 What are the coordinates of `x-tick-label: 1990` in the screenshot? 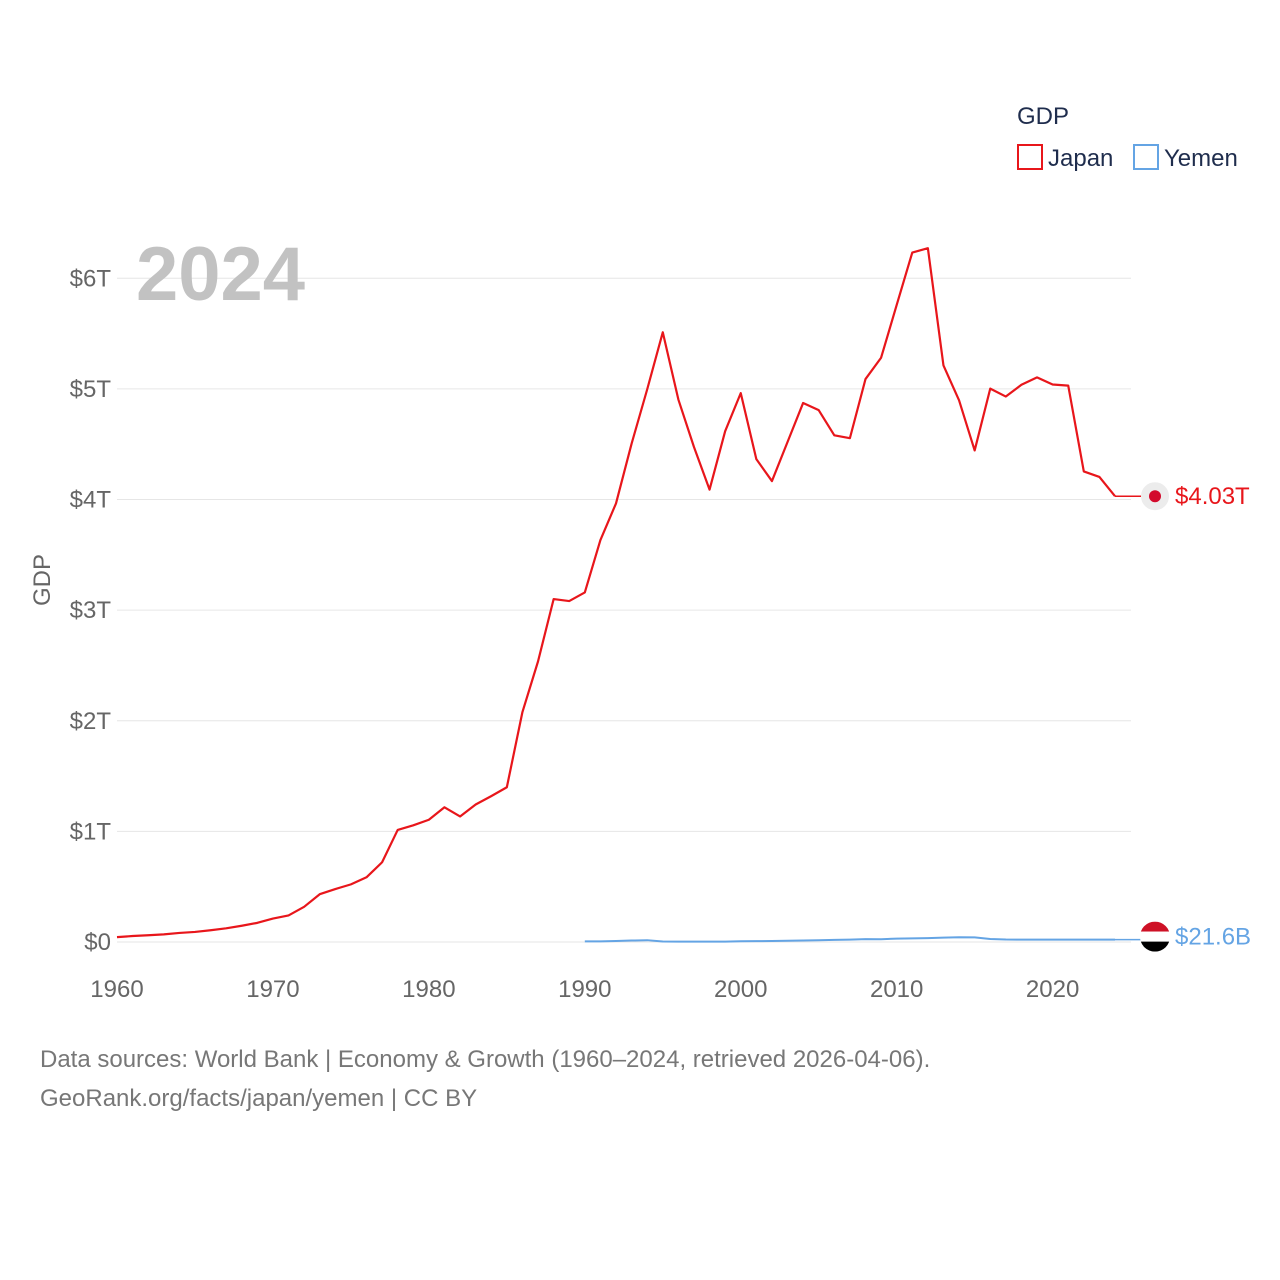 It's located at (584, 989).